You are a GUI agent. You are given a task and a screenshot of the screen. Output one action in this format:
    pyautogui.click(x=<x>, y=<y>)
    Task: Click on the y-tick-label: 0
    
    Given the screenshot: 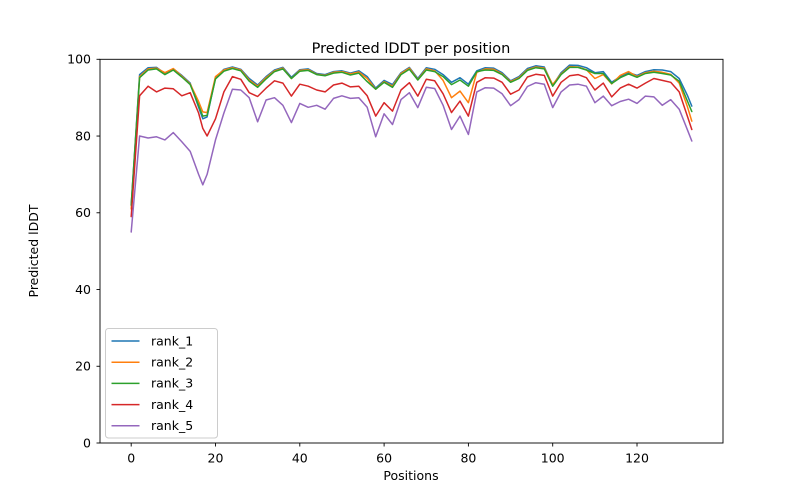 What is the action you would take?
    pyautogui.click(x=87, y=442)
    